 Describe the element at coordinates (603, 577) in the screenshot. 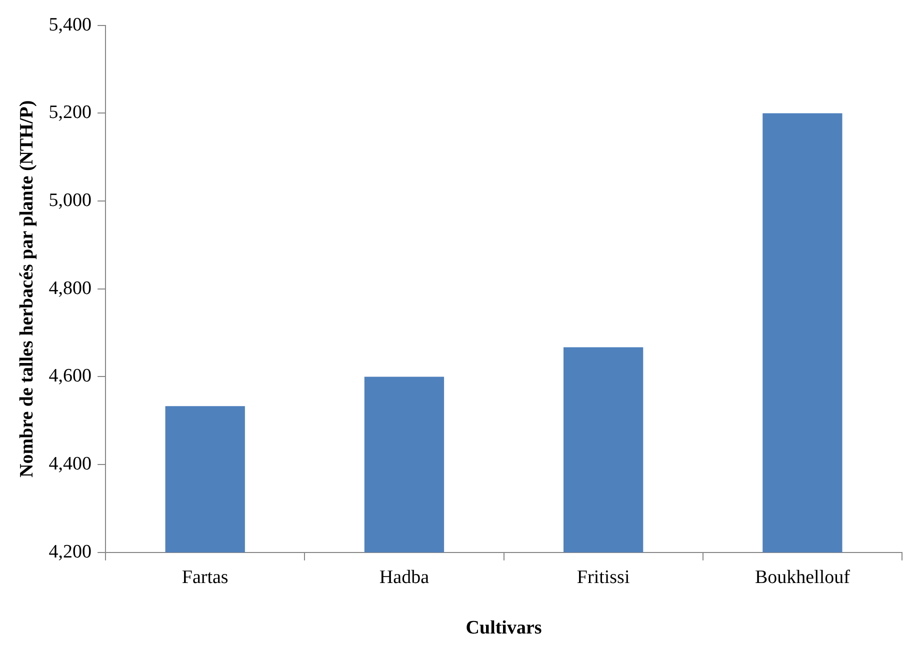

I see `x-tick-label: Fritissi` at that location.